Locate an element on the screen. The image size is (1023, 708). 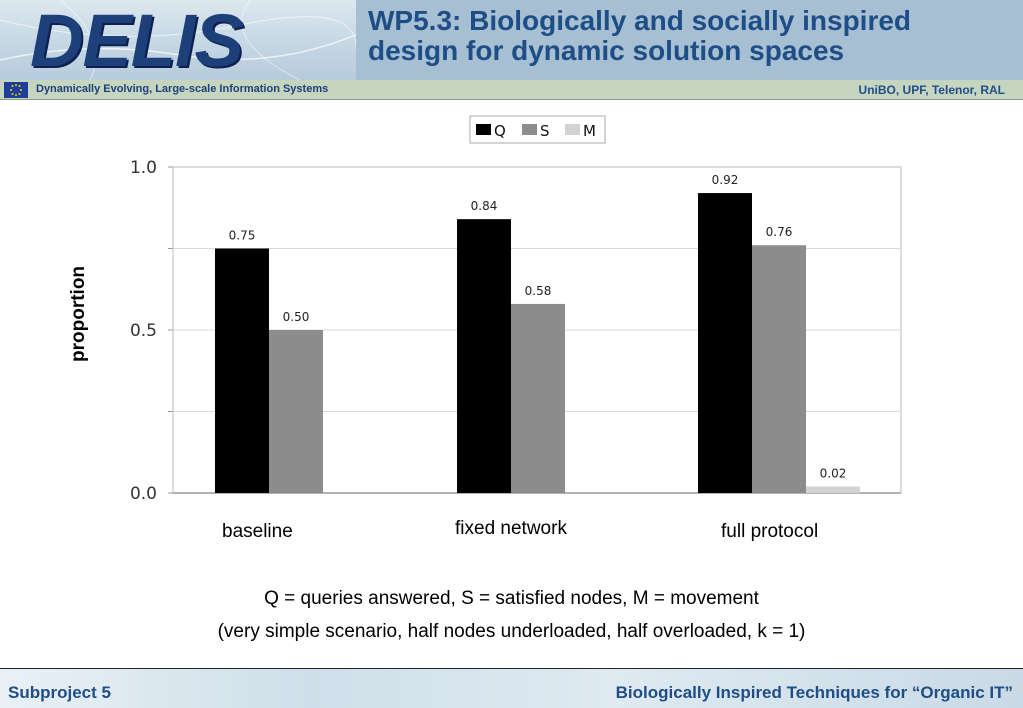
legend-swatch-S is located at coordinates (529, 129).